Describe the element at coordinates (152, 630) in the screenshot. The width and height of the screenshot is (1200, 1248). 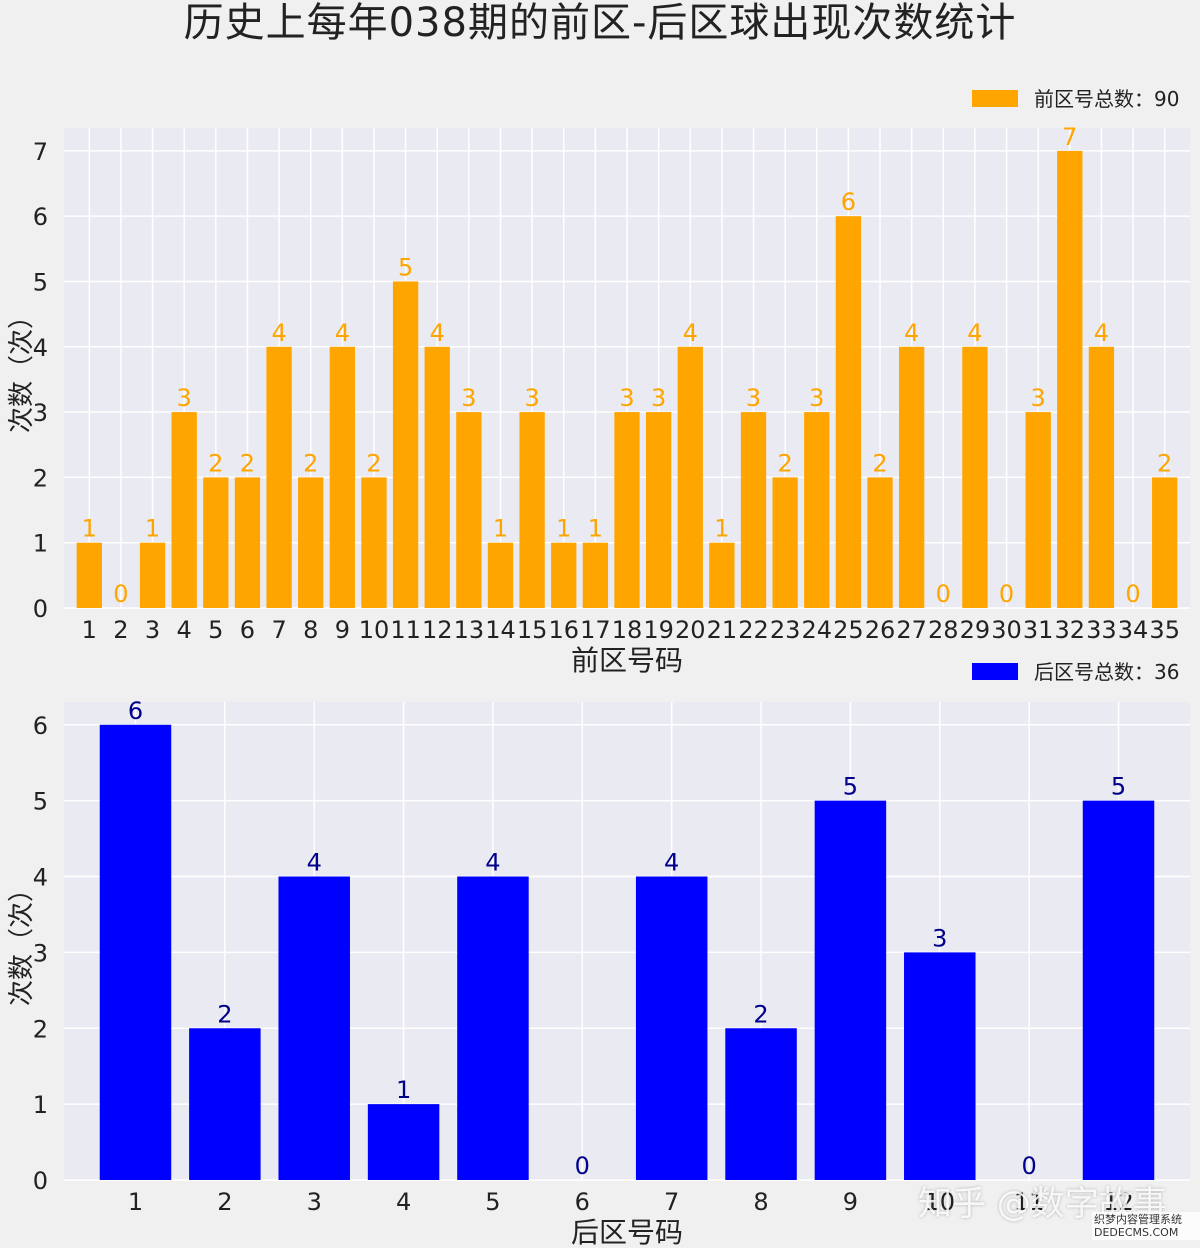
I see `front-x-tick-label: 3` at that location.